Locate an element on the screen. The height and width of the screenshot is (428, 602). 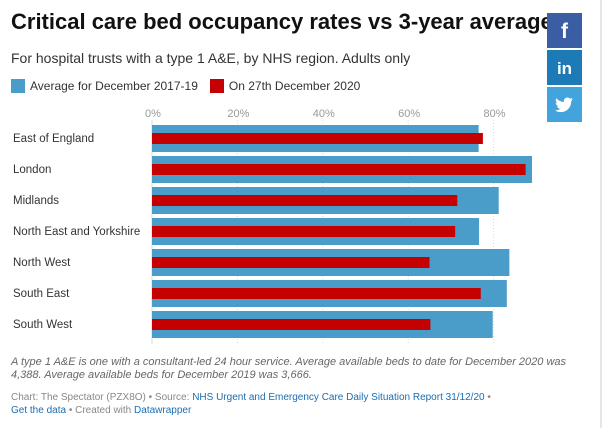
footer-line-2: Get the data • Created with Datawrapper is located at coordinates (101, 410).